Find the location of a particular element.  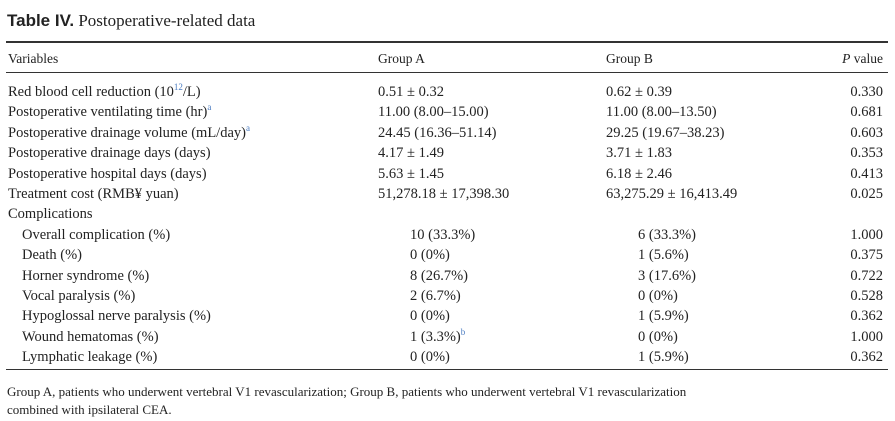

group-a-cell: 10 (33.3%) is located at coordinates (442, 235).